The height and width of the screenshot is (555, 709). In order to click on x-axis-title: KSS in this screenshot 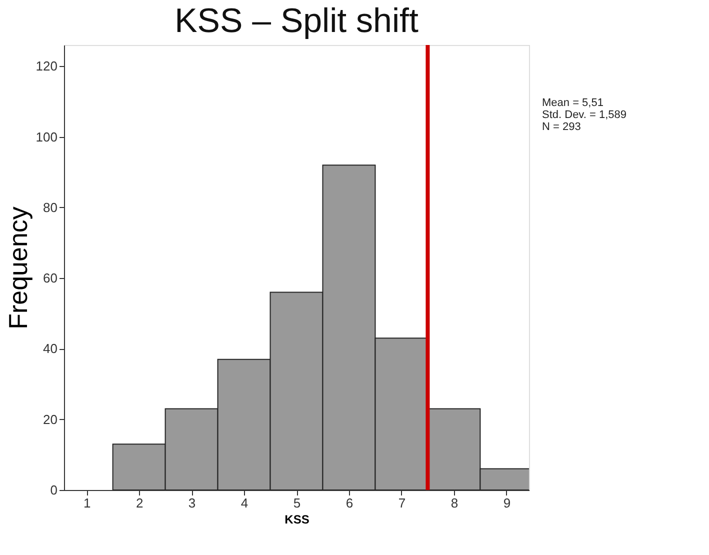, I will do `click(297, 519)`.